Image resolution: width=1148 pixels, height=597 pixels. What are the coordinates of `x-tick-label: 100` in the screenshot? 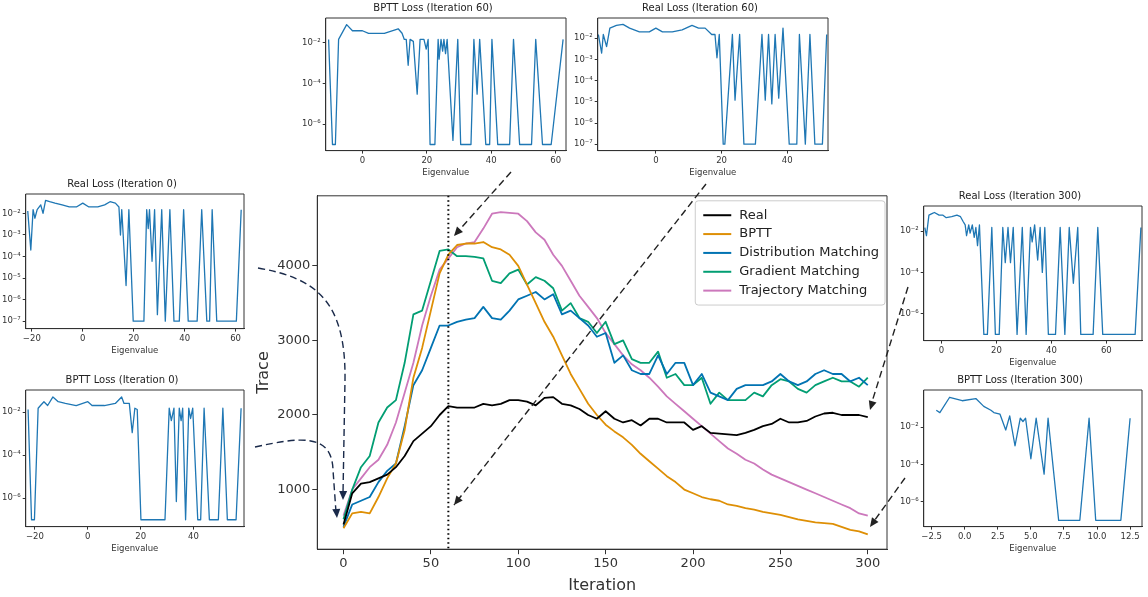 It's located at (518, 563).